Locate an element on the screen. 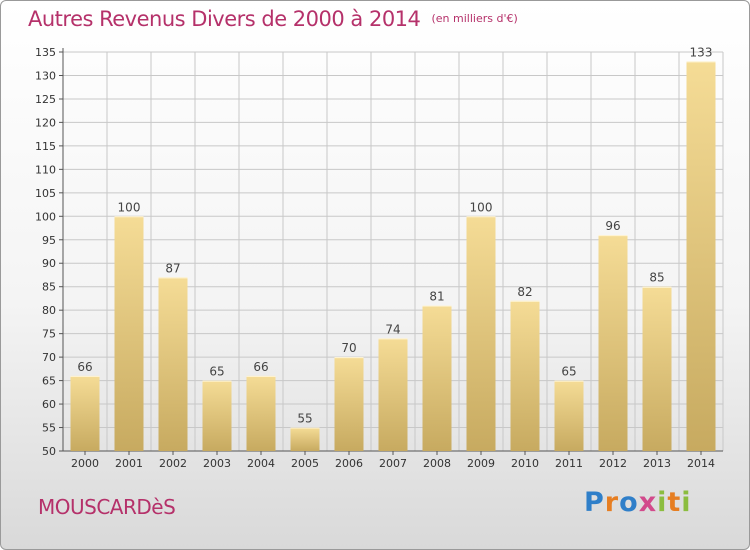 This screenshot has width=750, height=550. y-tick-label: 110 is located at coordinates (45, 169).